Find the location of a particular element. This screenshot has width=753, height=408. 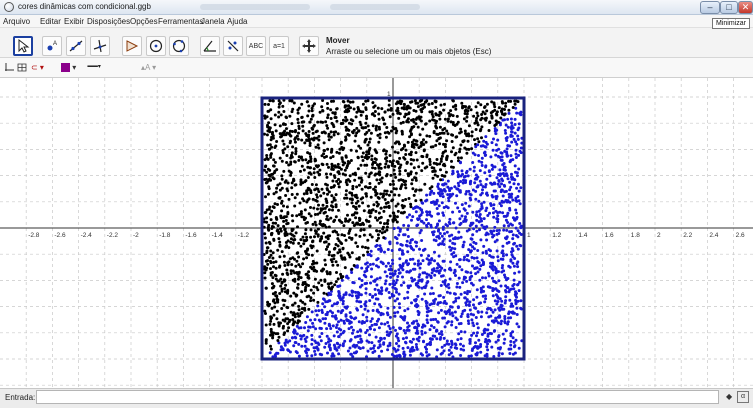

line-style-dropdown: ▪▪▪▪▪▪▪▪▪ ▾ is located at coordinates (112, 67).